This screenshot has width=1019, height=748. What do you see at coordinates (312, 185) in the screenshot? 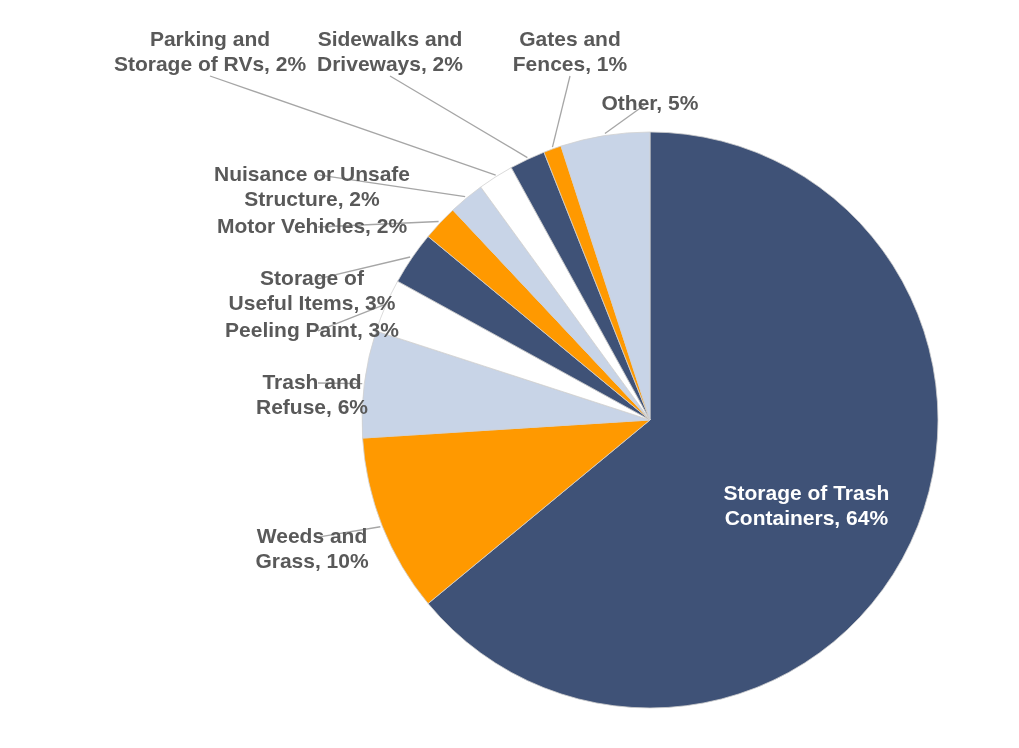
I see `slice-label: Nuisance or Unsafe Structure, 2%` at bounding box center [312, 185].